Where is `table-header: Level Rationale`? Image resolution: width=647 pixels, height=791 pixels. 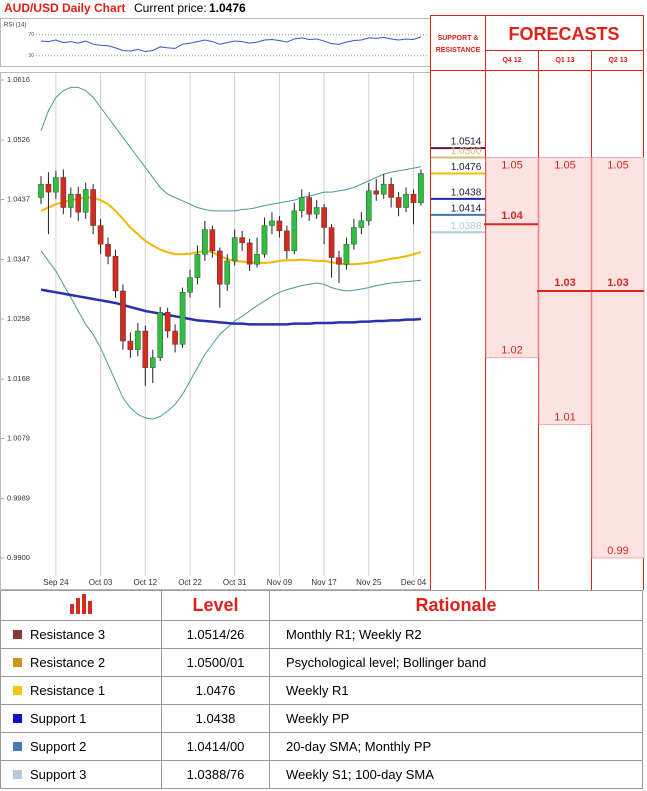
table-header: Level Rationale is located at coordinates (321, 605).